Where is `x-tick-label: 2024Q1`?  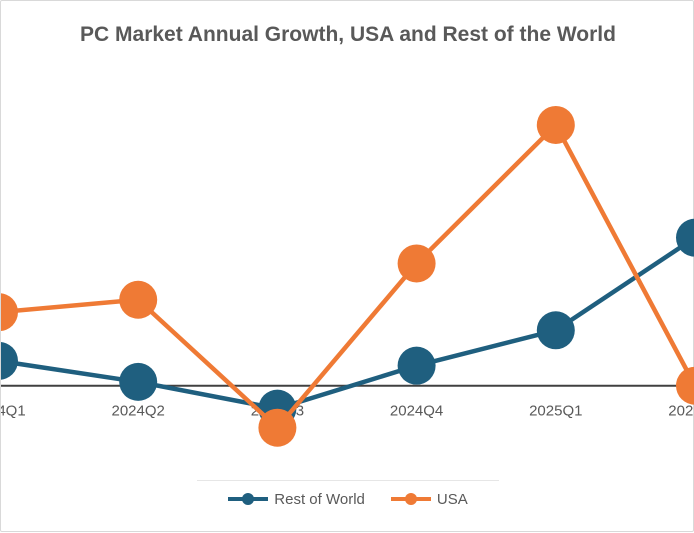 x-tick-label: 2024Q1 is located at coordinates (13, 411).